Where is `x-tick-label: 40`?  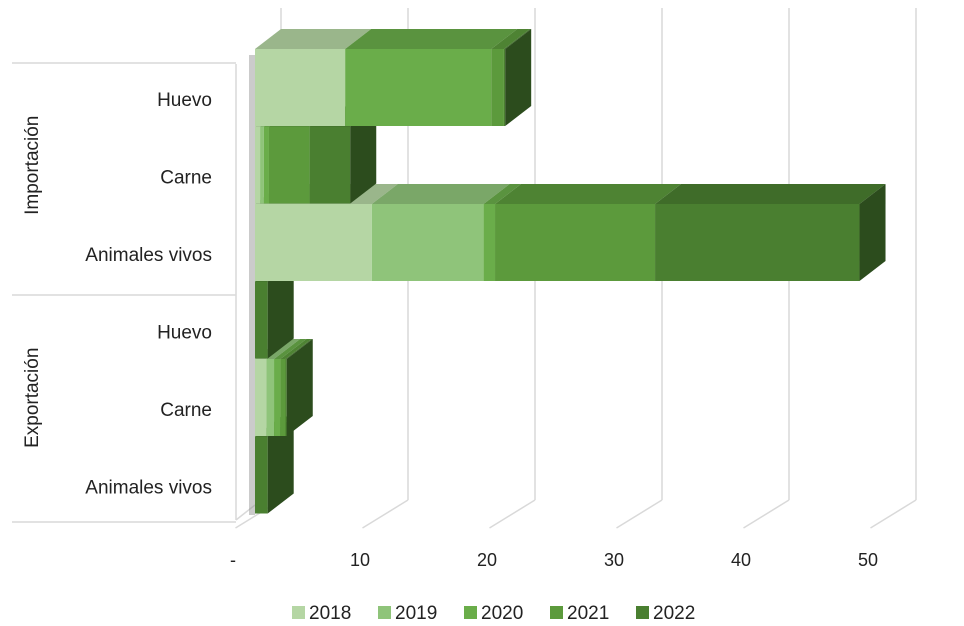
x-tick-label: 40 is located at coordinates (741, 560).